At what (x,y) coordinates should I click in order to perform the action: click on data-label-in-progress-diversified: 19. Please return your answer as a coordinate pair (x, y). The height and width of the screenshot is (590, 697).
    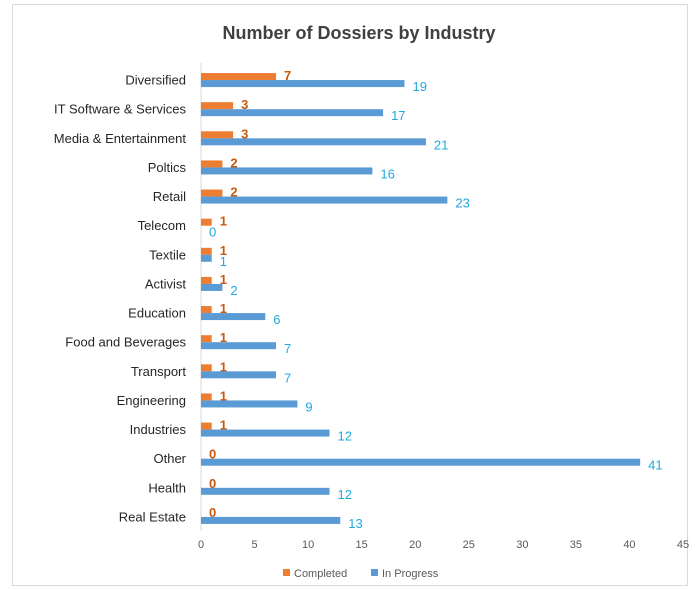
    Looking at the image, I should click on (420, 86).